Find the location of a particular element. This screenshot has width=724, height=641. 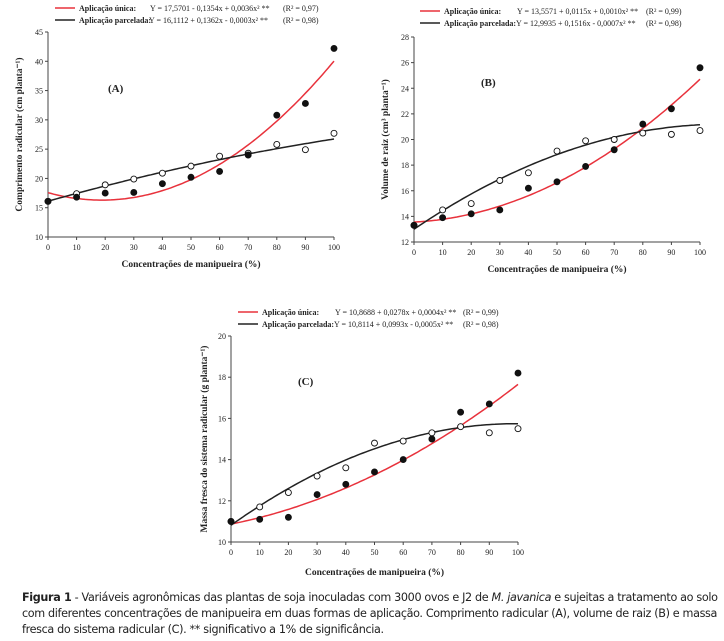

y-tick-label: 18 is located at coordinates (222, 377).